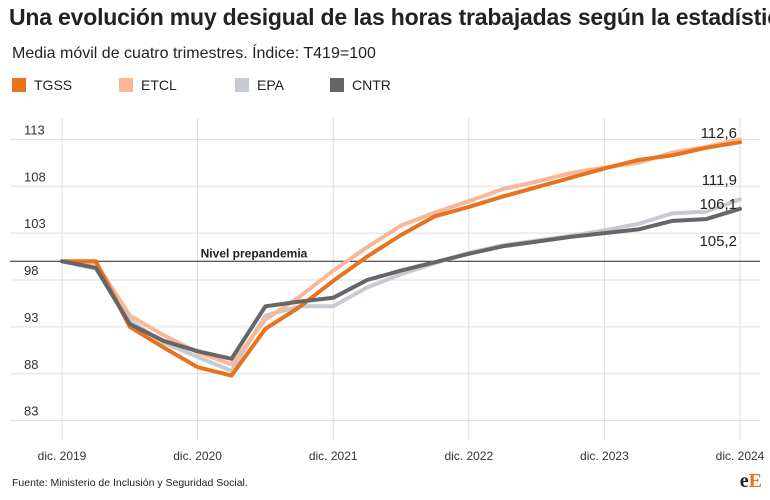  I want to click on reference-line-label: Nivel prepandemia, so click(254, 253).